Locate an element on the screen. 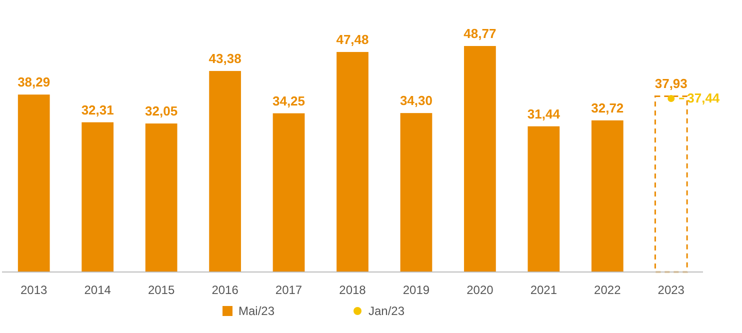 This screenshot has height=333, width=742. x-tick-label: 2021 is located at coordinates (544, 290).